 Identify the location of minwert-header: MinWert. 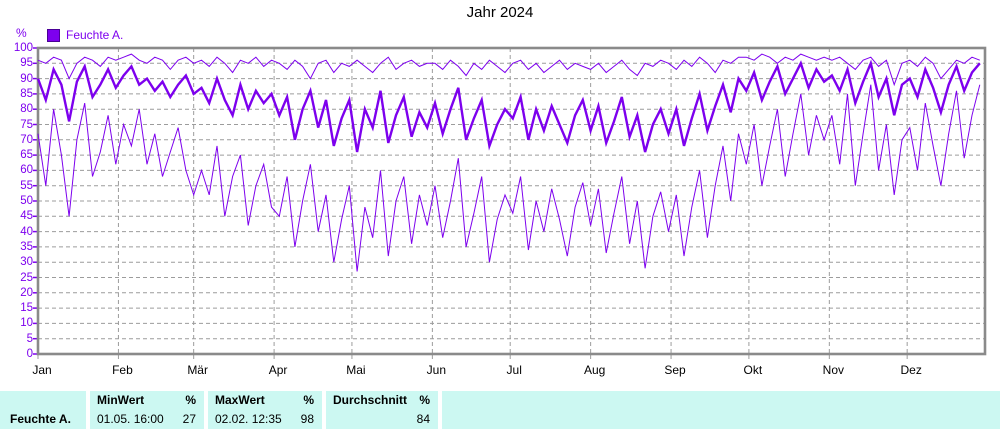
(121, 400).